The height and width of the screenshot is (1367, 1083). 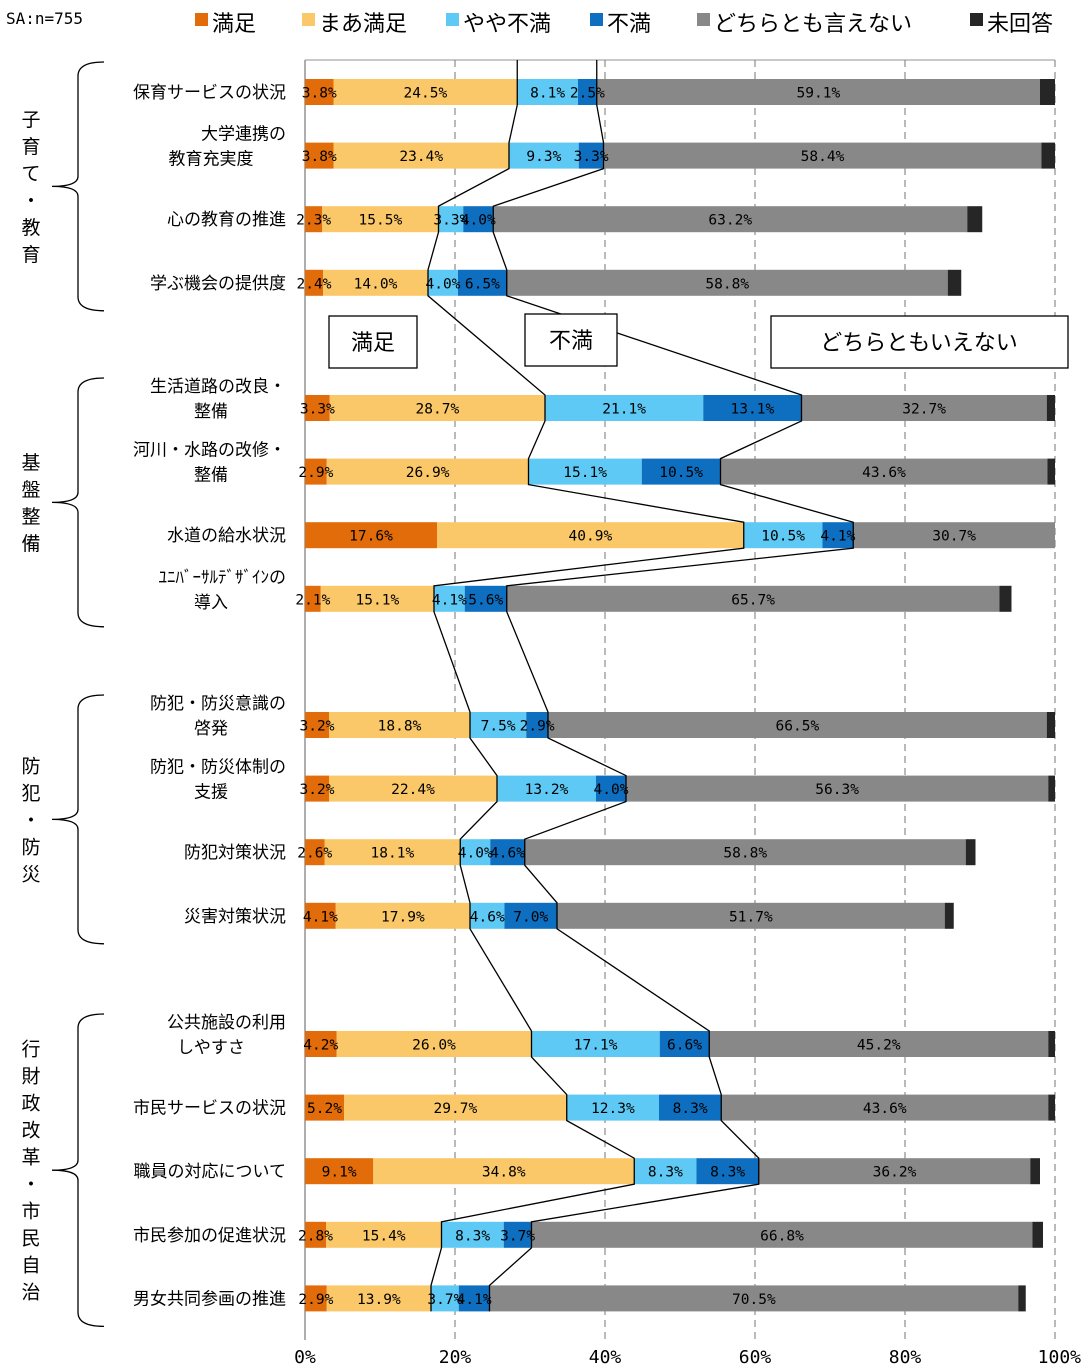 What do you see at coordinates (884, 473) in the screenshot?
I see `data-label-r5-s4: 43.6%` at bounding box center [884, 473].